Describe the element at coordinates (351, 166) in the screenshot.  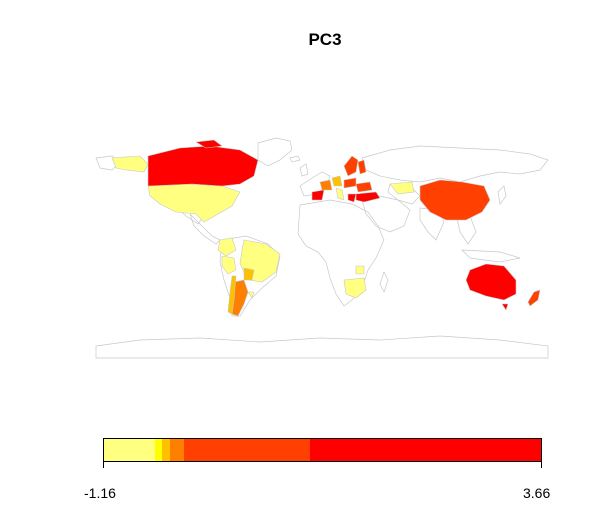
I see `norway-sweden` at that location.